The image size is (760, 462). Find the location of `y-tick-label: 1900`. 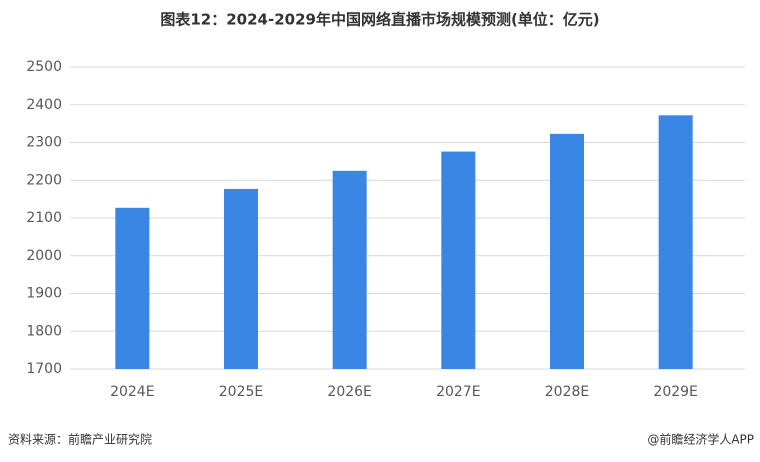

y-tick-label: 1900 is located at coordinates (44, 294).